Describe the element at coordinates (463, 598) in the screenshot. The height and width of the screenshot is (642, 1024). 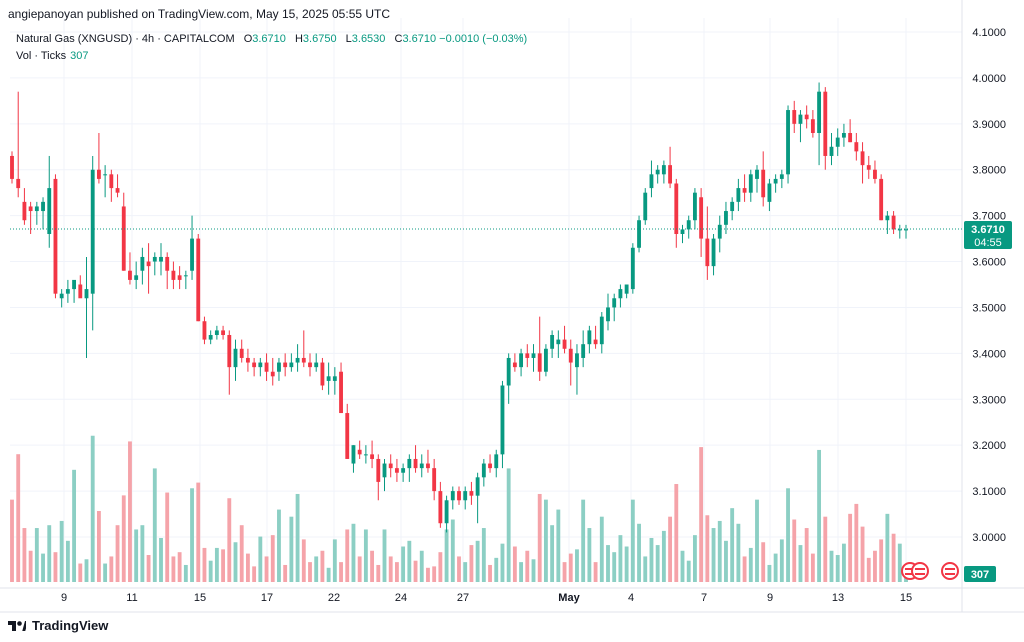
I see `x-tick-label: 27` at that location.